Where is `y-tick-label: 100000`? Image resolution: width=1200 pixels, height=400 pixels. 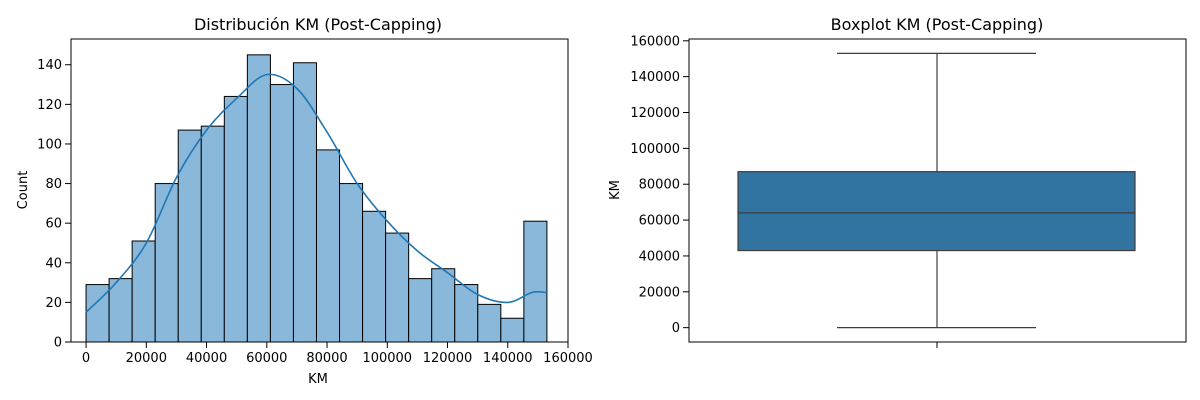
y-tick-label: 100000 is located at coordinates (655, 149).